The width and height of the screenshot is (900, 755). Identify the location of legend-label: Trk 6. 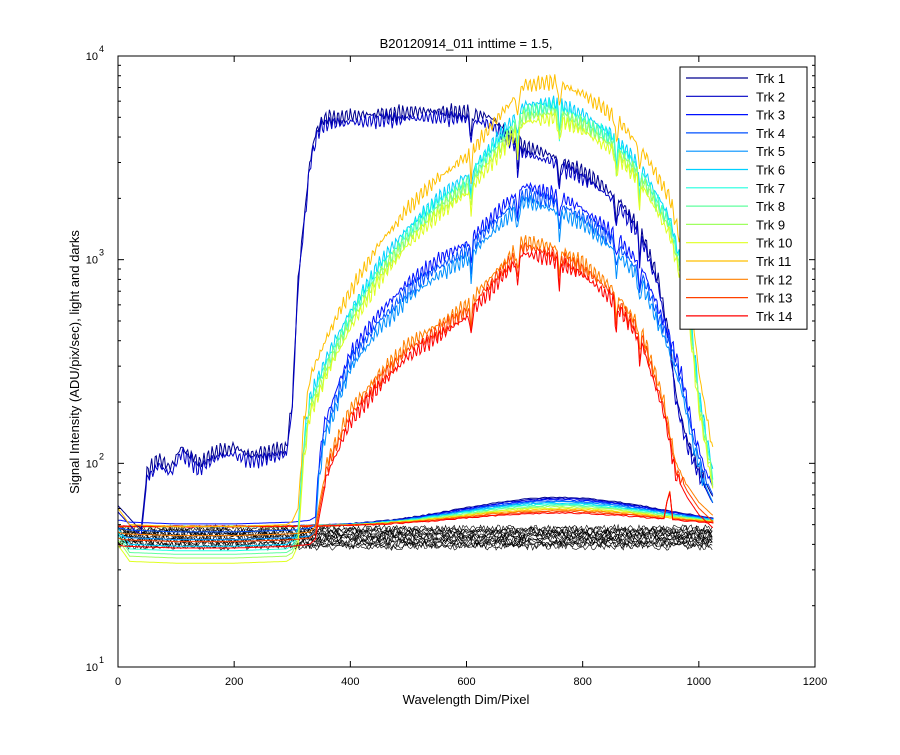
(770, 170).